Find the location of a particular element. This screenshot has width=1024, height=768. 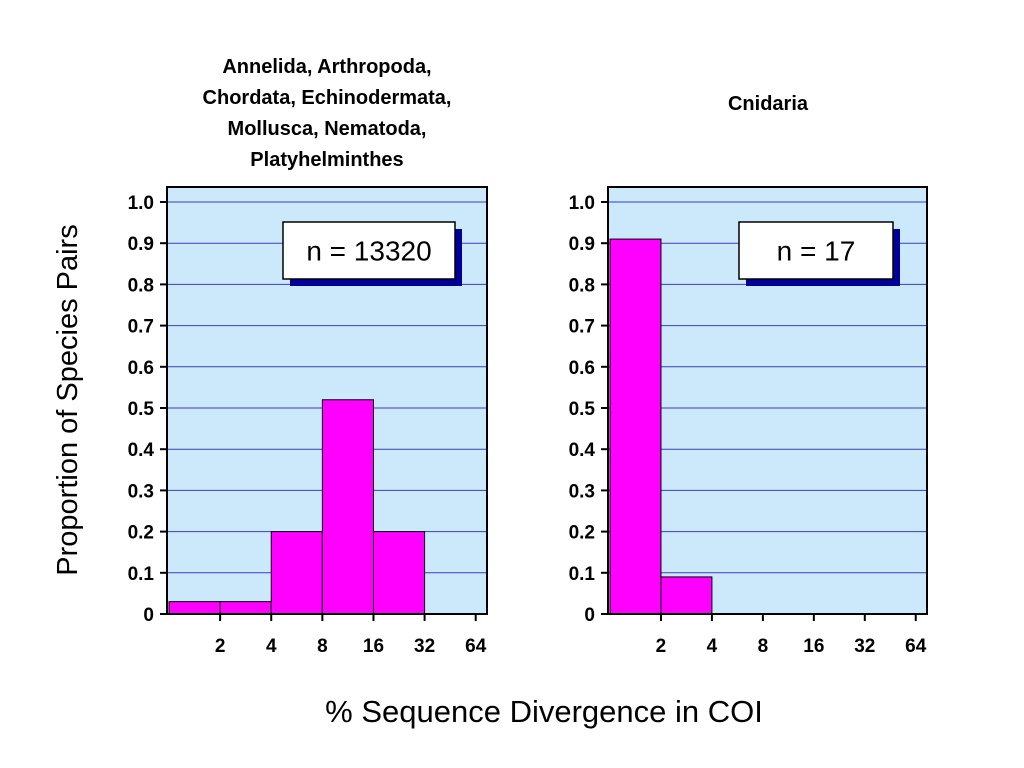

n-label: n = 13320 is located at coordinates (368, 251).